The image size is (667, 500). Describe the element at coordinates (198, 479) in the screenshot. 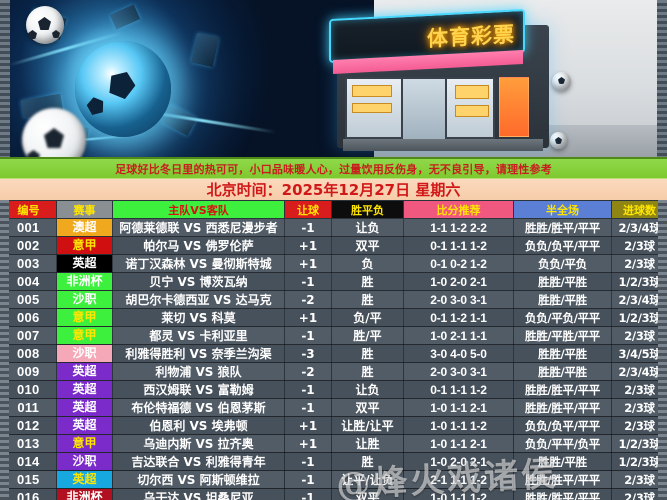

I see `cell-match: 切尔西 VS 阿斯顿维拉` at that location.